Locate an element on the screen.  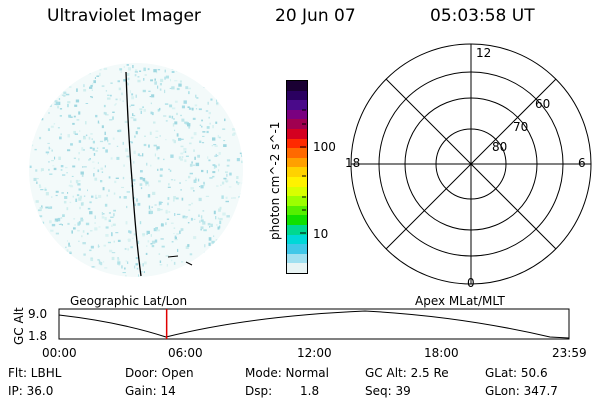
timeline-y-tick-bottom: 1.8 is located at coordinates (38, 336).